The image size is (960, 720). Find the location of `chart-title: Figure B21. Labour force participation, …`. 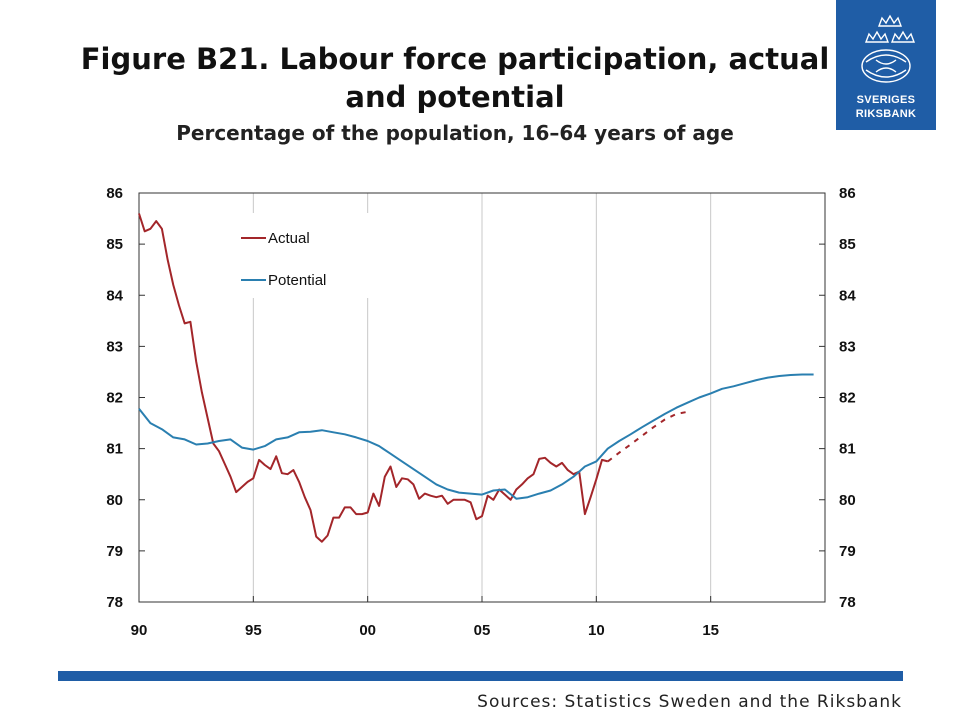

chart-title: Figure B21. Labour force participation, … is located at coordinates (455, 78).